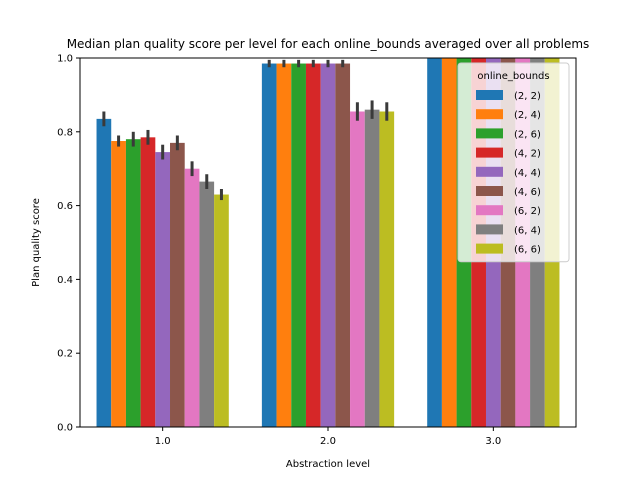  What do you see at coordinates (163, 441) in the screenshot?
I see `x-tick-label: 1.0` at bounding box center [163, 441].